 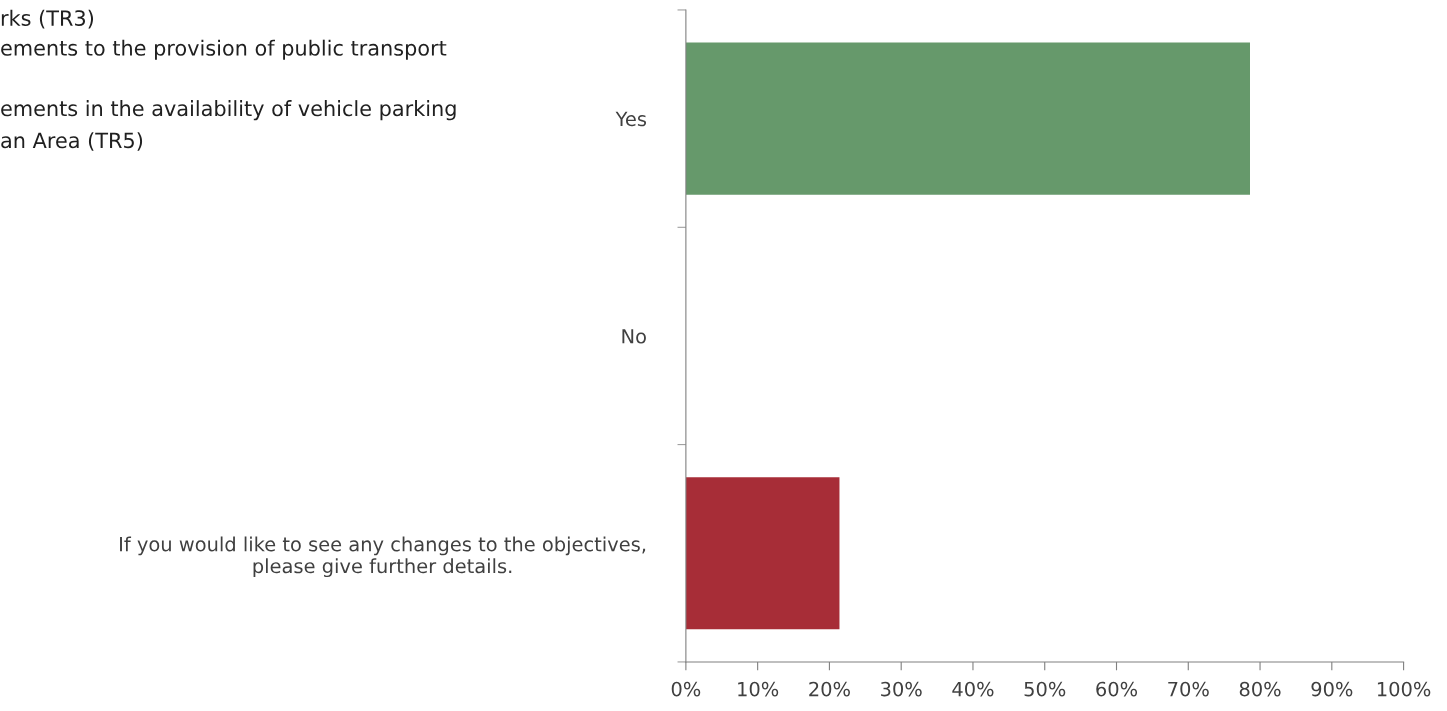 I want to click on x-tick-label: 60%, so click(x=1117, y=689).